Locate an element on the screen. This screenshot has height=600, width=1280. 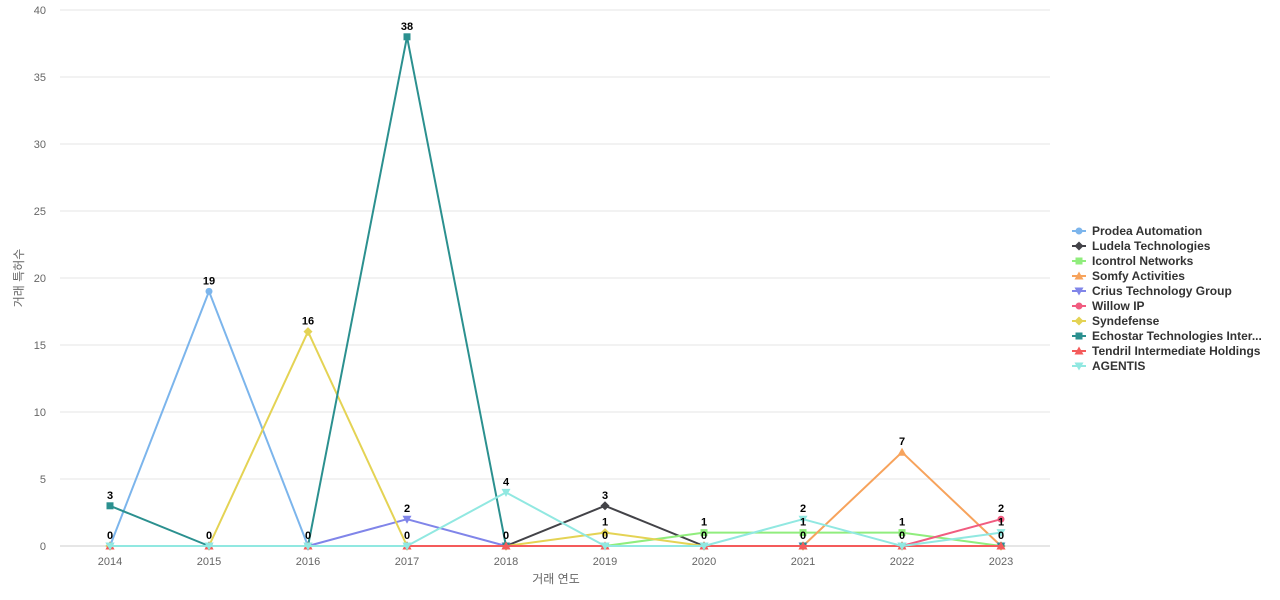
y-tick-label: 15 is located at coordinates (40, 346).